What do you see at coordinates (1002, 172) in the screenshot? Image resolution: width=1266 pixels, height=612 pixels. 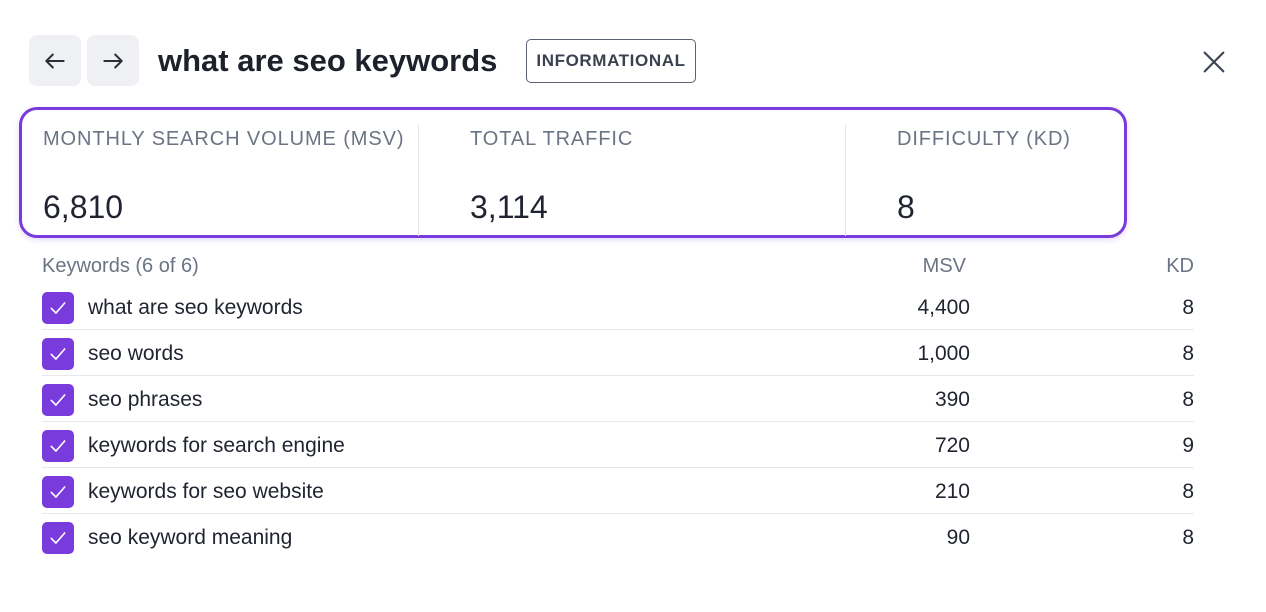 I see `stat-difficulty: DIFFICULTY (KD) 8` at bounding box center [1002, 172].